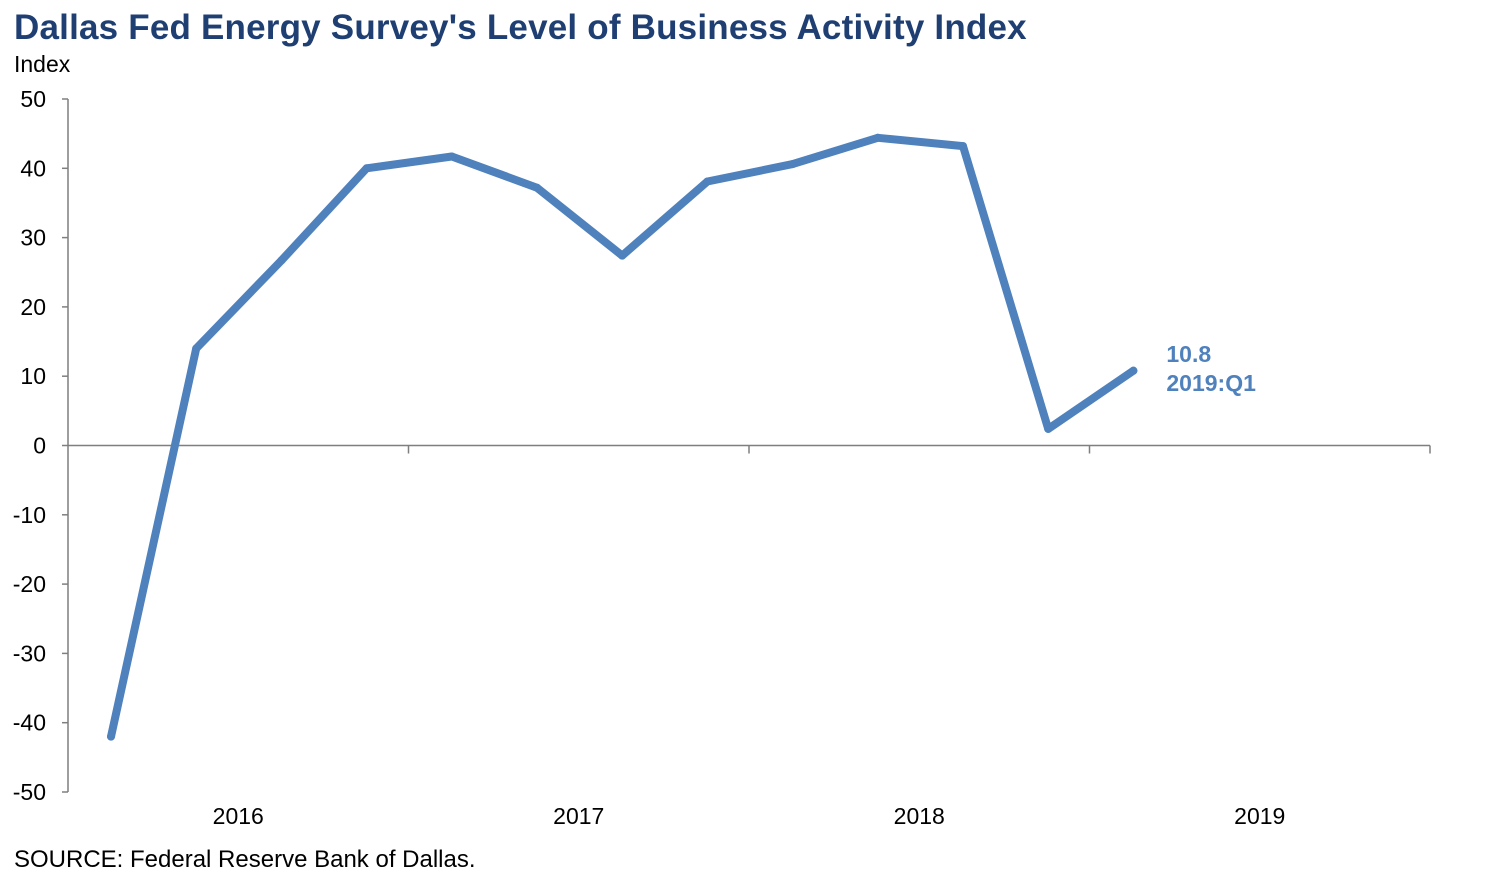 This screenshot has width=1494, height=882. What do you see at coordinates (238, 816) in the screenshot?
I see `x-tick-label: 2016` at bounding box center [238, 816].